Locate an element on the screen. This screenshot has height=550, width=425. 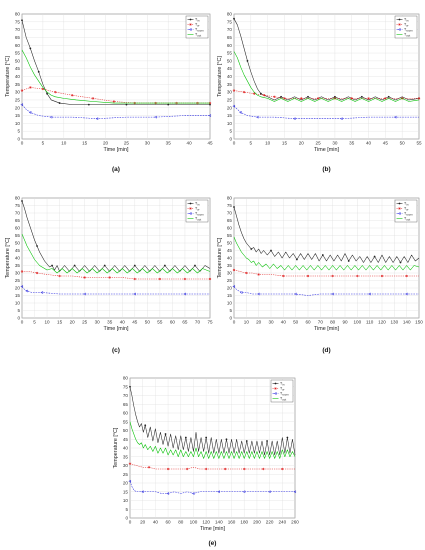
panel-label: (d) is located at coordinates (326, 350).